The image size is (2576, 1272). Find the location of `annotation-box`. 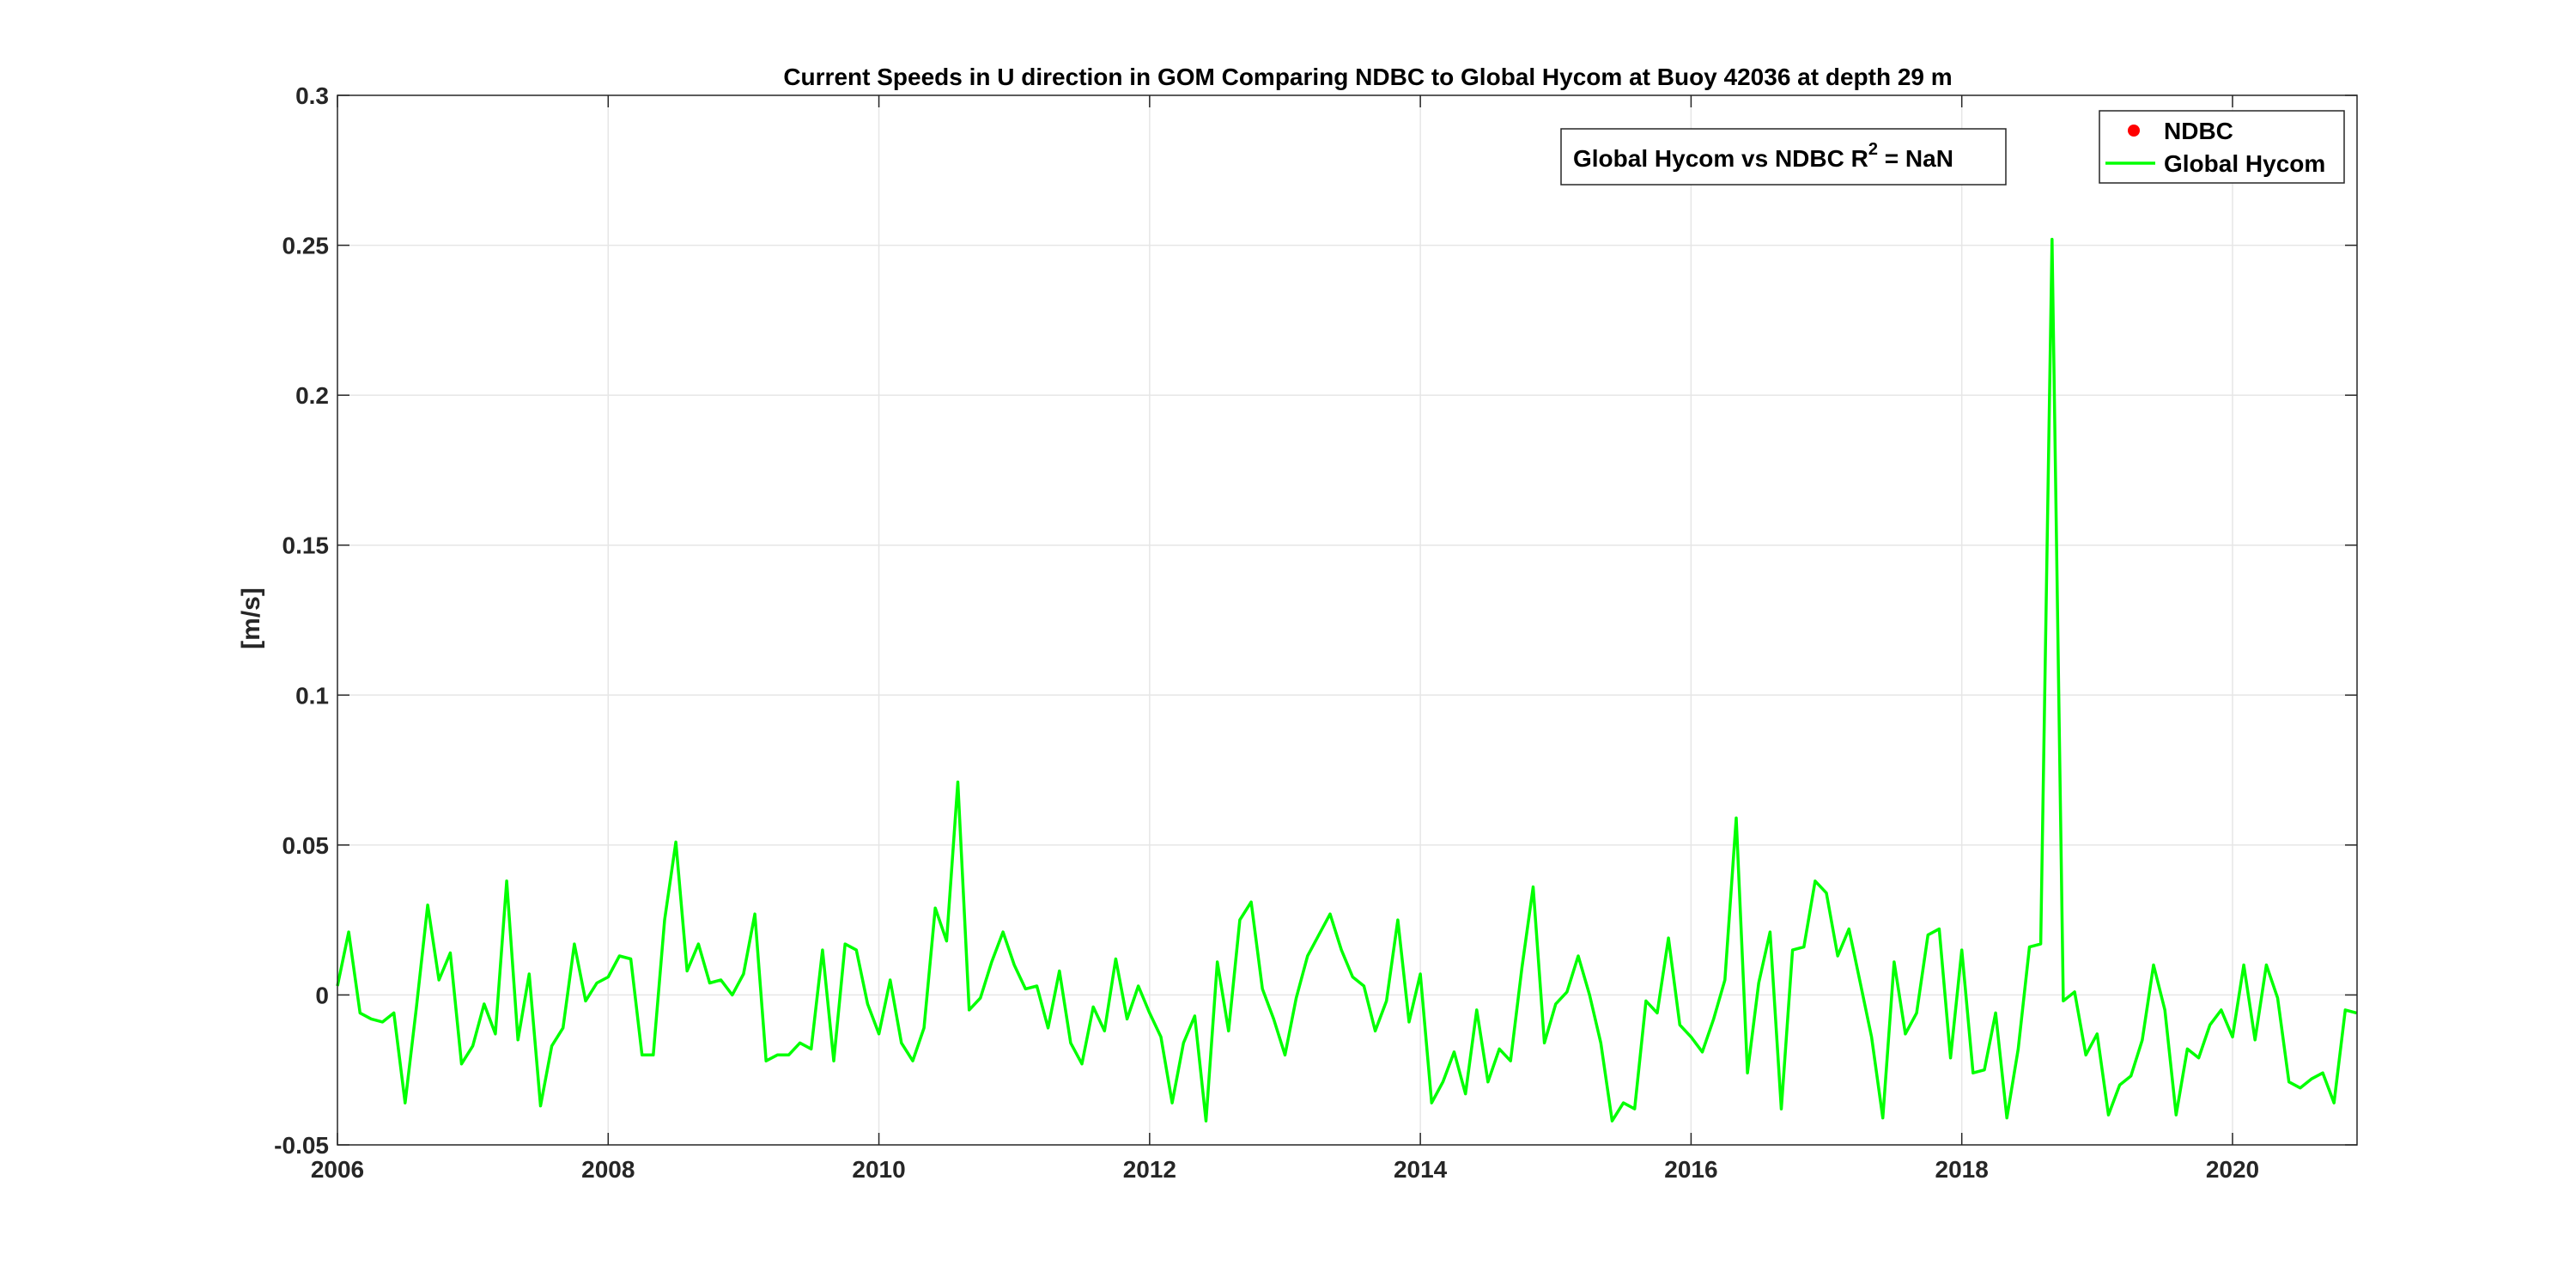

annotation-box is located at coordinates (1784, 157).